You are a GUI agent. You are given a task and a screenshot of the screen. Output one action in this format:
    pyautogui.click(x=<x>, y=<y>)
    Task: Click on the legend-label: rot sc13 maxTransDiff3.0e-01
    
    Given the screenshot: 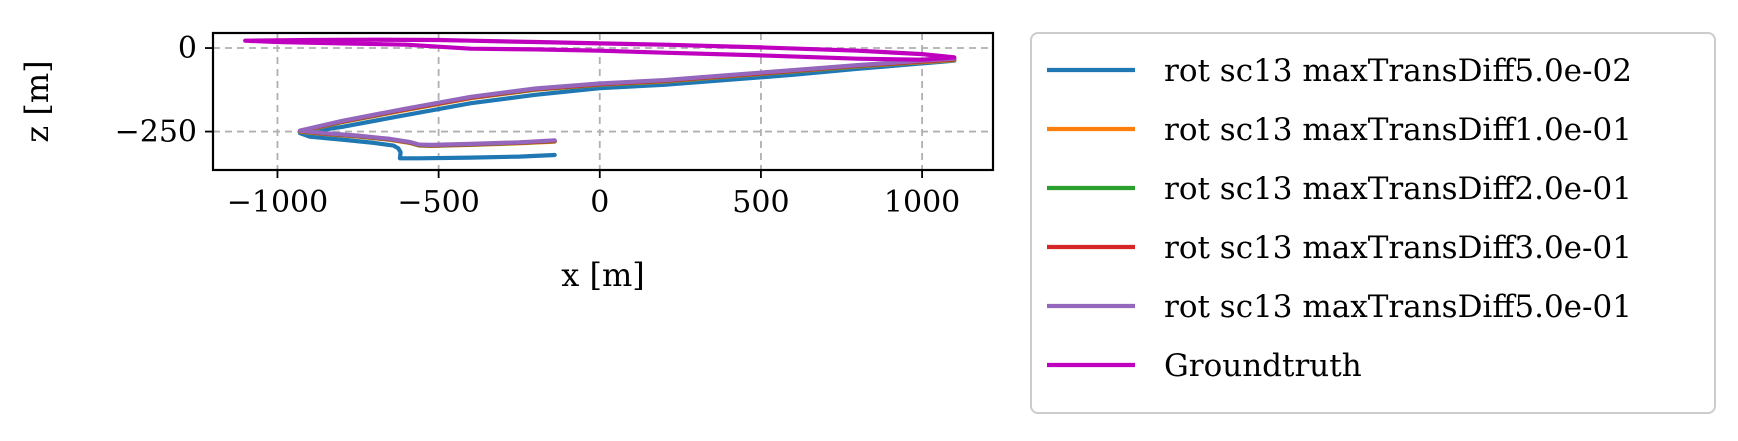 What is the action you would take?
    pyautogui.click(x=1398, y=248)
    